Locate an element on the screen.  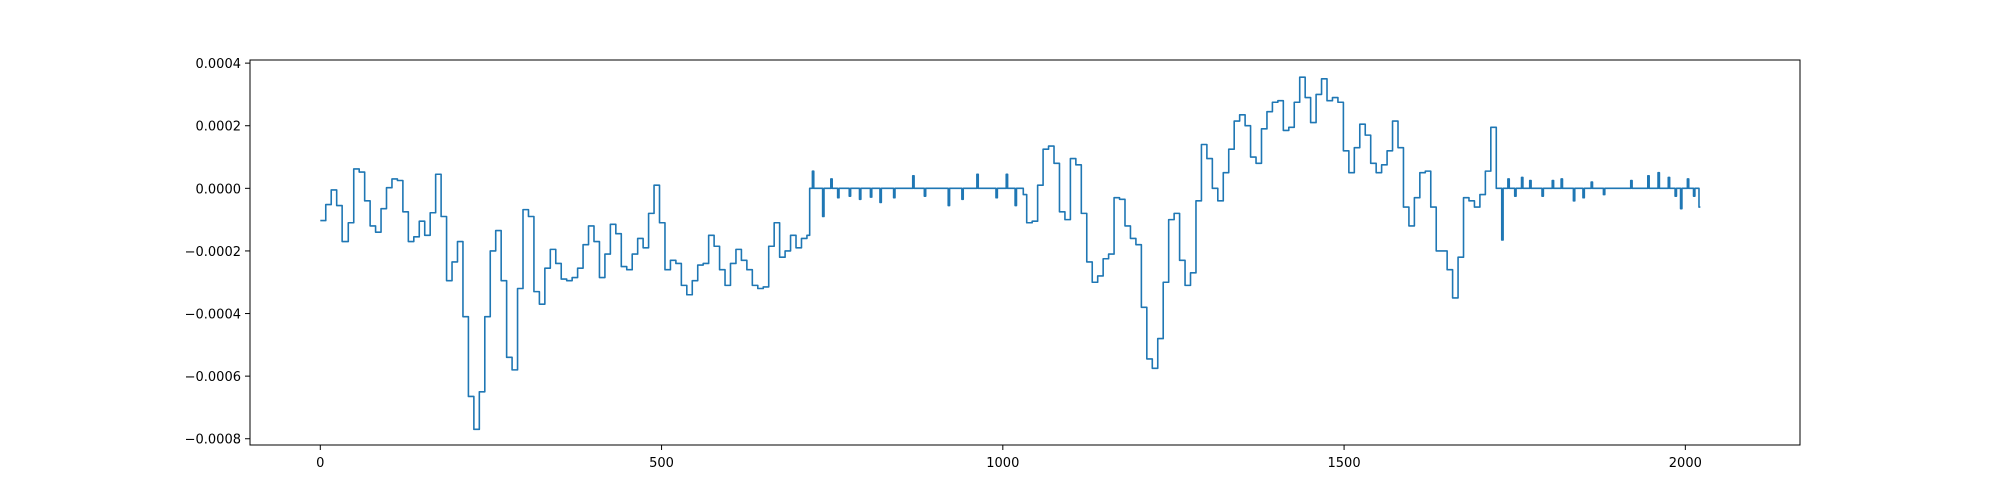
y-tick-label: −0.0006 is located at coordinates (213, 377).